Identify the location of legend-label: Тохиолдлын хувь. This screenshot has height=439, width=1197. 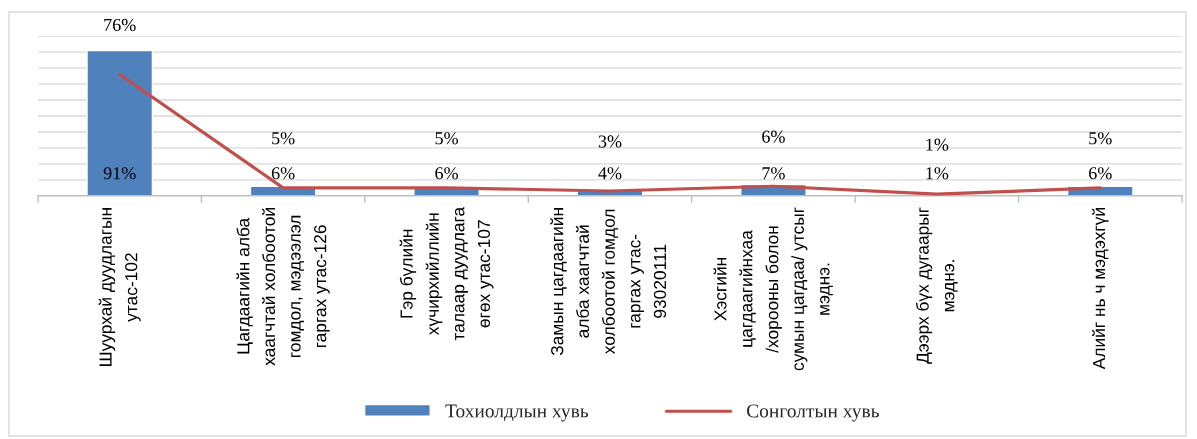
(517, 413).